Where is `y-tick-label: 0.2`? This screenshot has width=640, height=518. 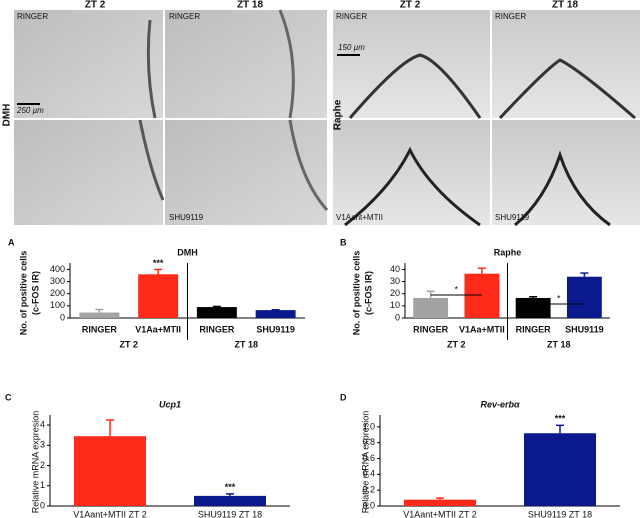 y-tick-label: 0.2 is located at coordinates (368, 490).